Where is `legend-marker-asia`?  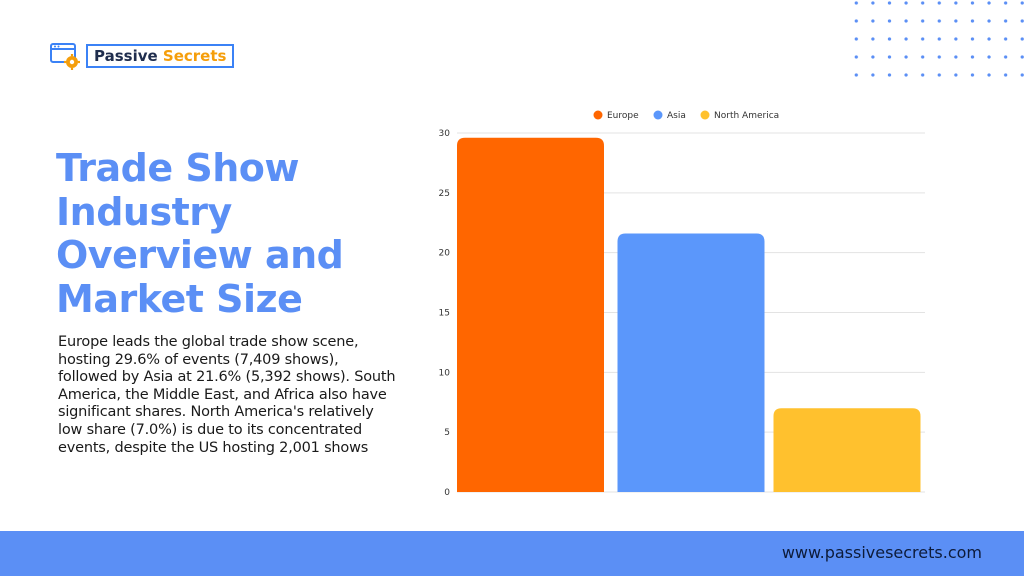
legend-marker-asia is located at coordinates (658, 115).